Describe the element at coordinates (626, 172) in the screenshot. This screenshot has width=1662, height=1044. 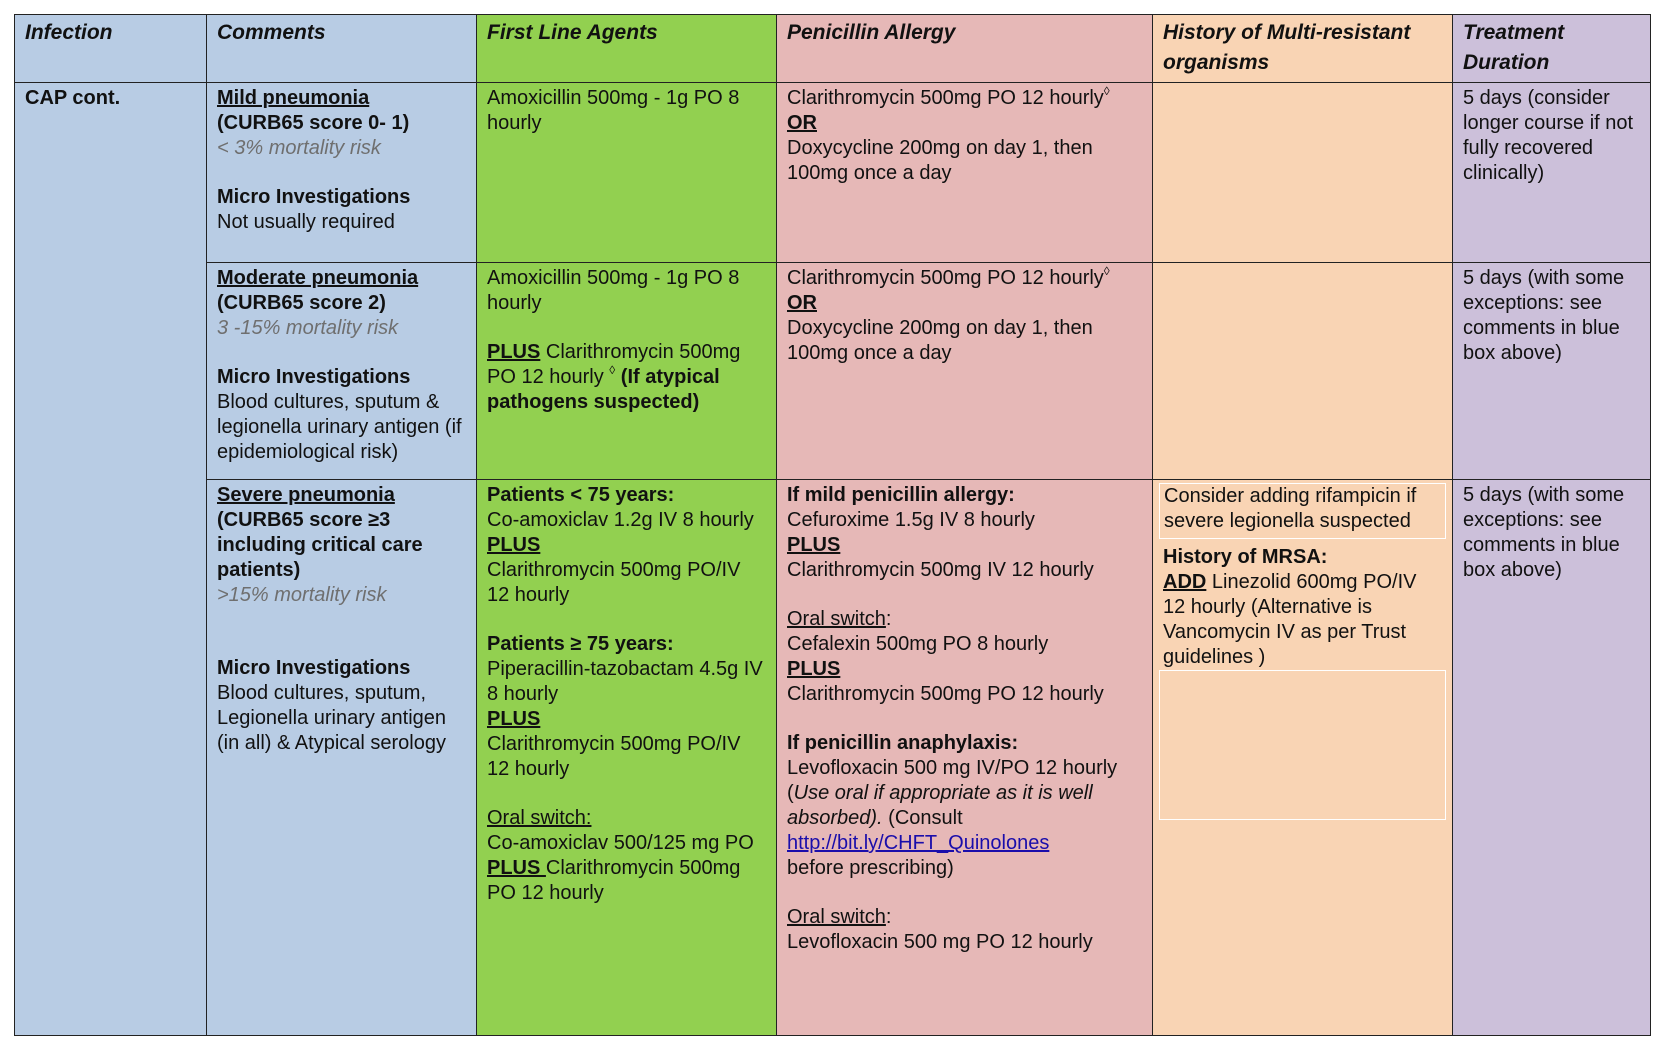
I see `first-line-mild: Amoxicillin 500mg - 1g PO 8 hourly` at that location.